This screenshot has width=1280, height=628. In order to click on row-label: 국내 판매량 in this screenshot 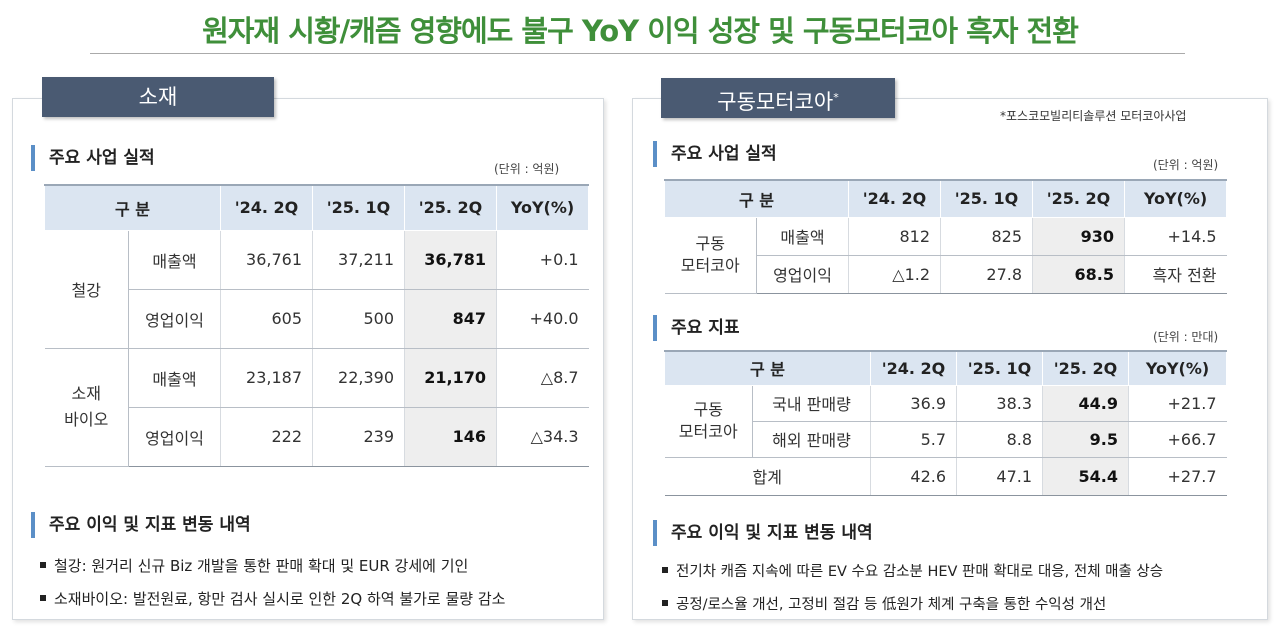, I will do `click(812, 403)`.